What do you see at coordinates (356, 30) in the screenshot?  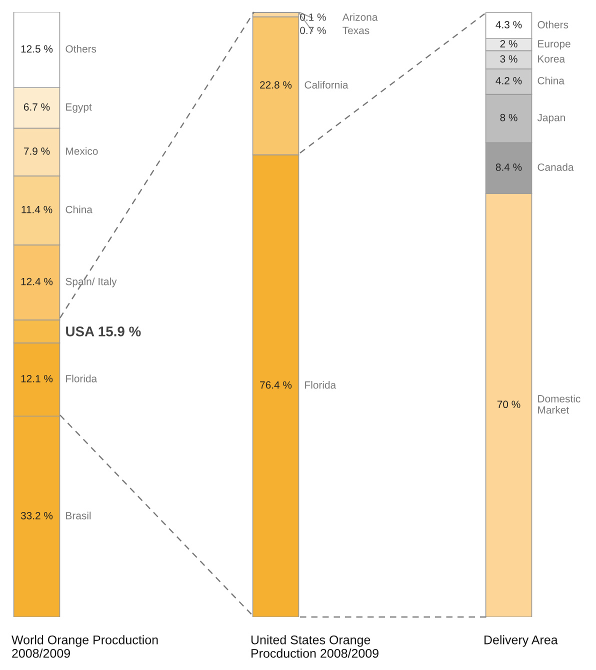 I see `text: Texas` at bounding box center [356, 30].